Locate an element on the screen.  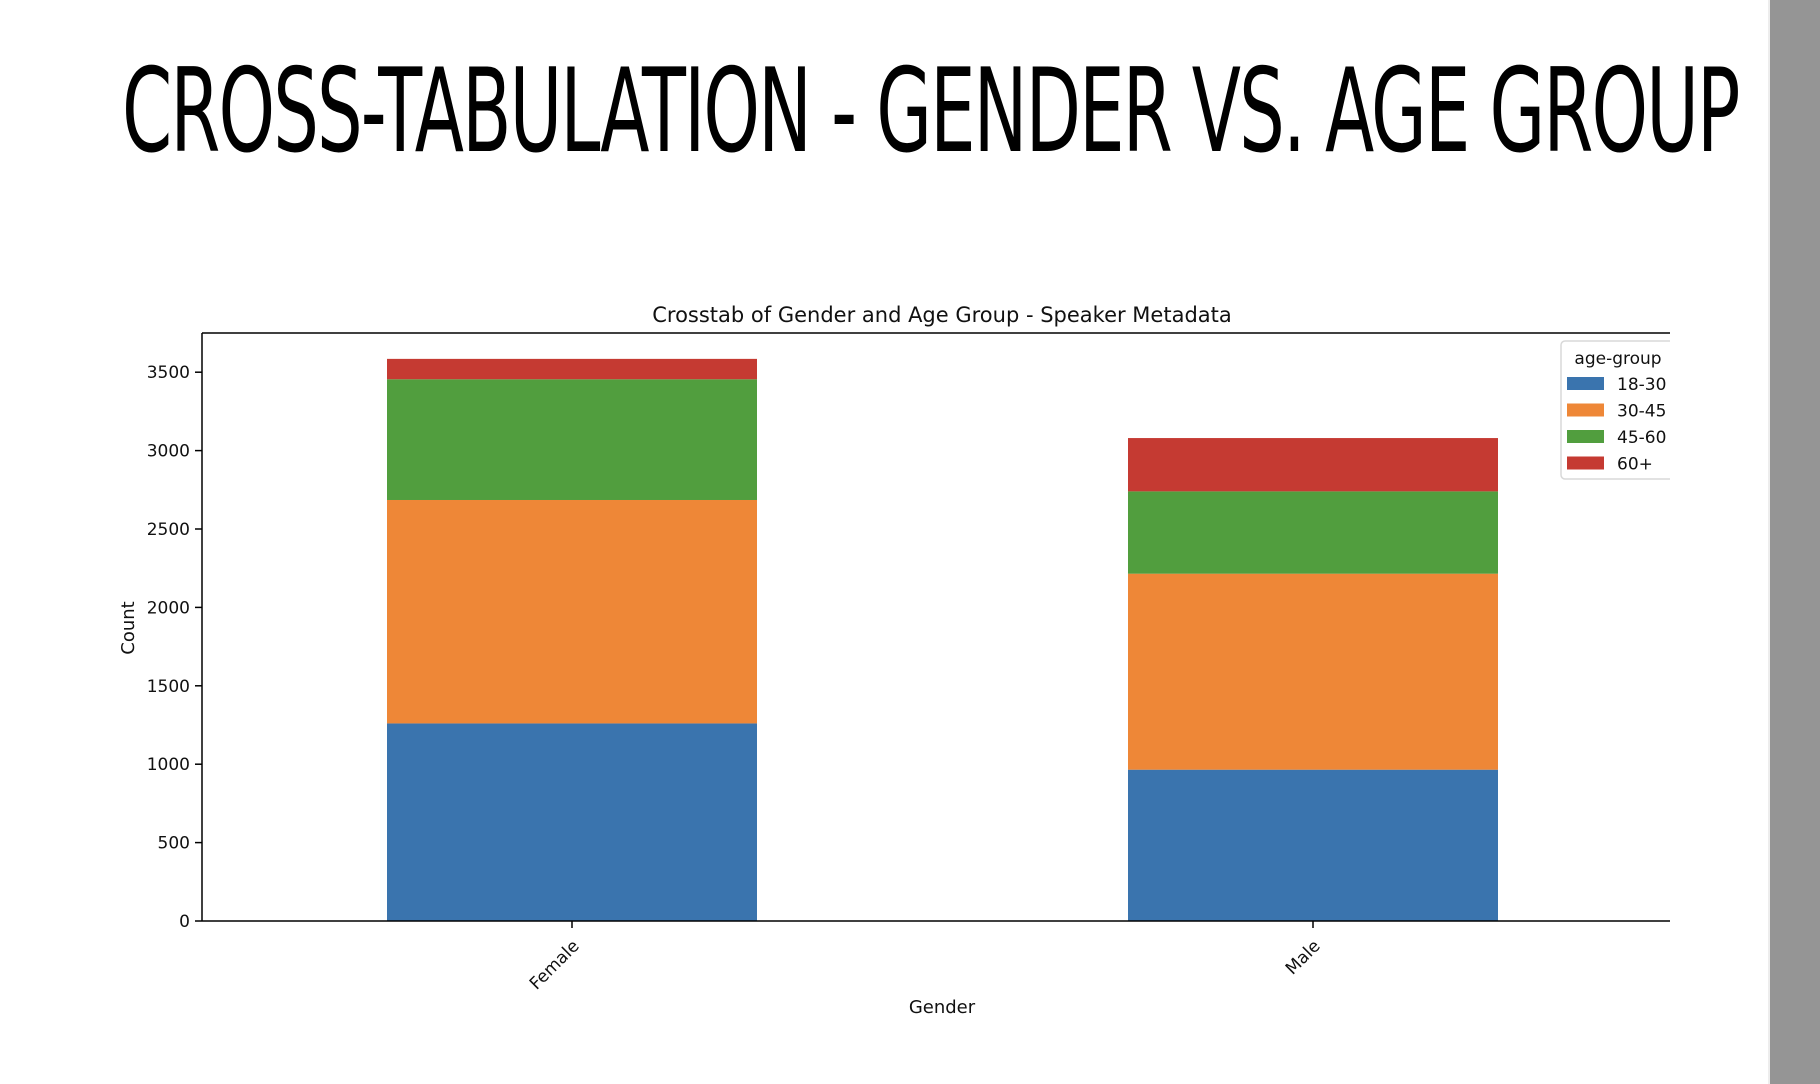
y-tick-label: 500 is located at coordinates (174, 844).